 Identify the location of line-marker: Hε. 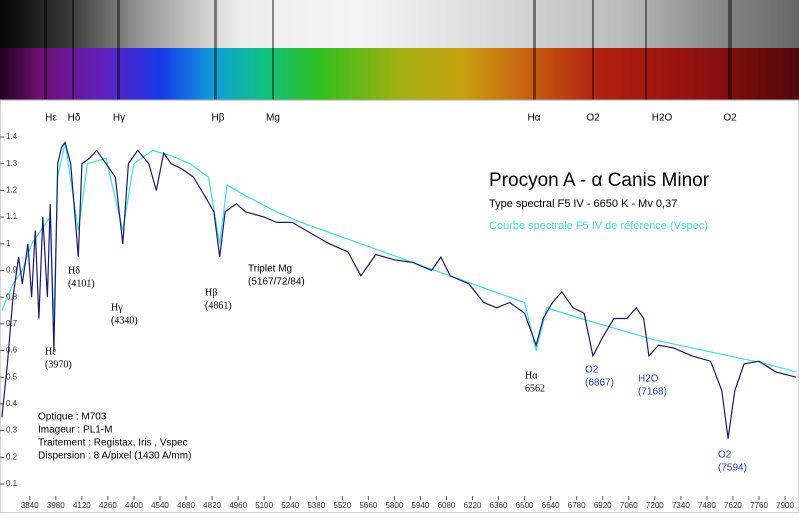
(51, 118).